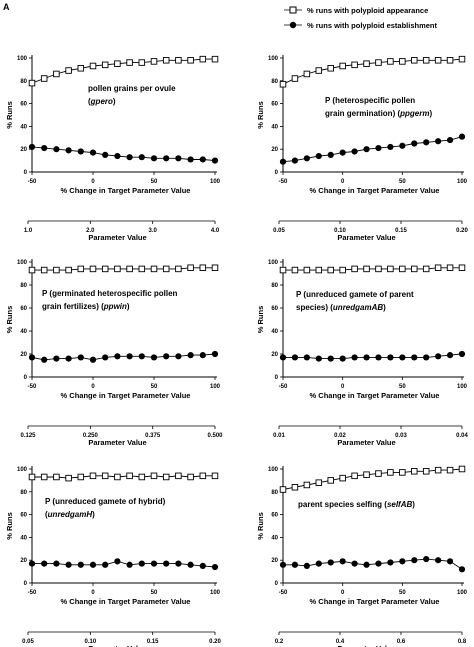  What do you see at coordinates (274, 516) in the screenshot?
I see `y-tick-label: 60` at bounding box center [274, 516].